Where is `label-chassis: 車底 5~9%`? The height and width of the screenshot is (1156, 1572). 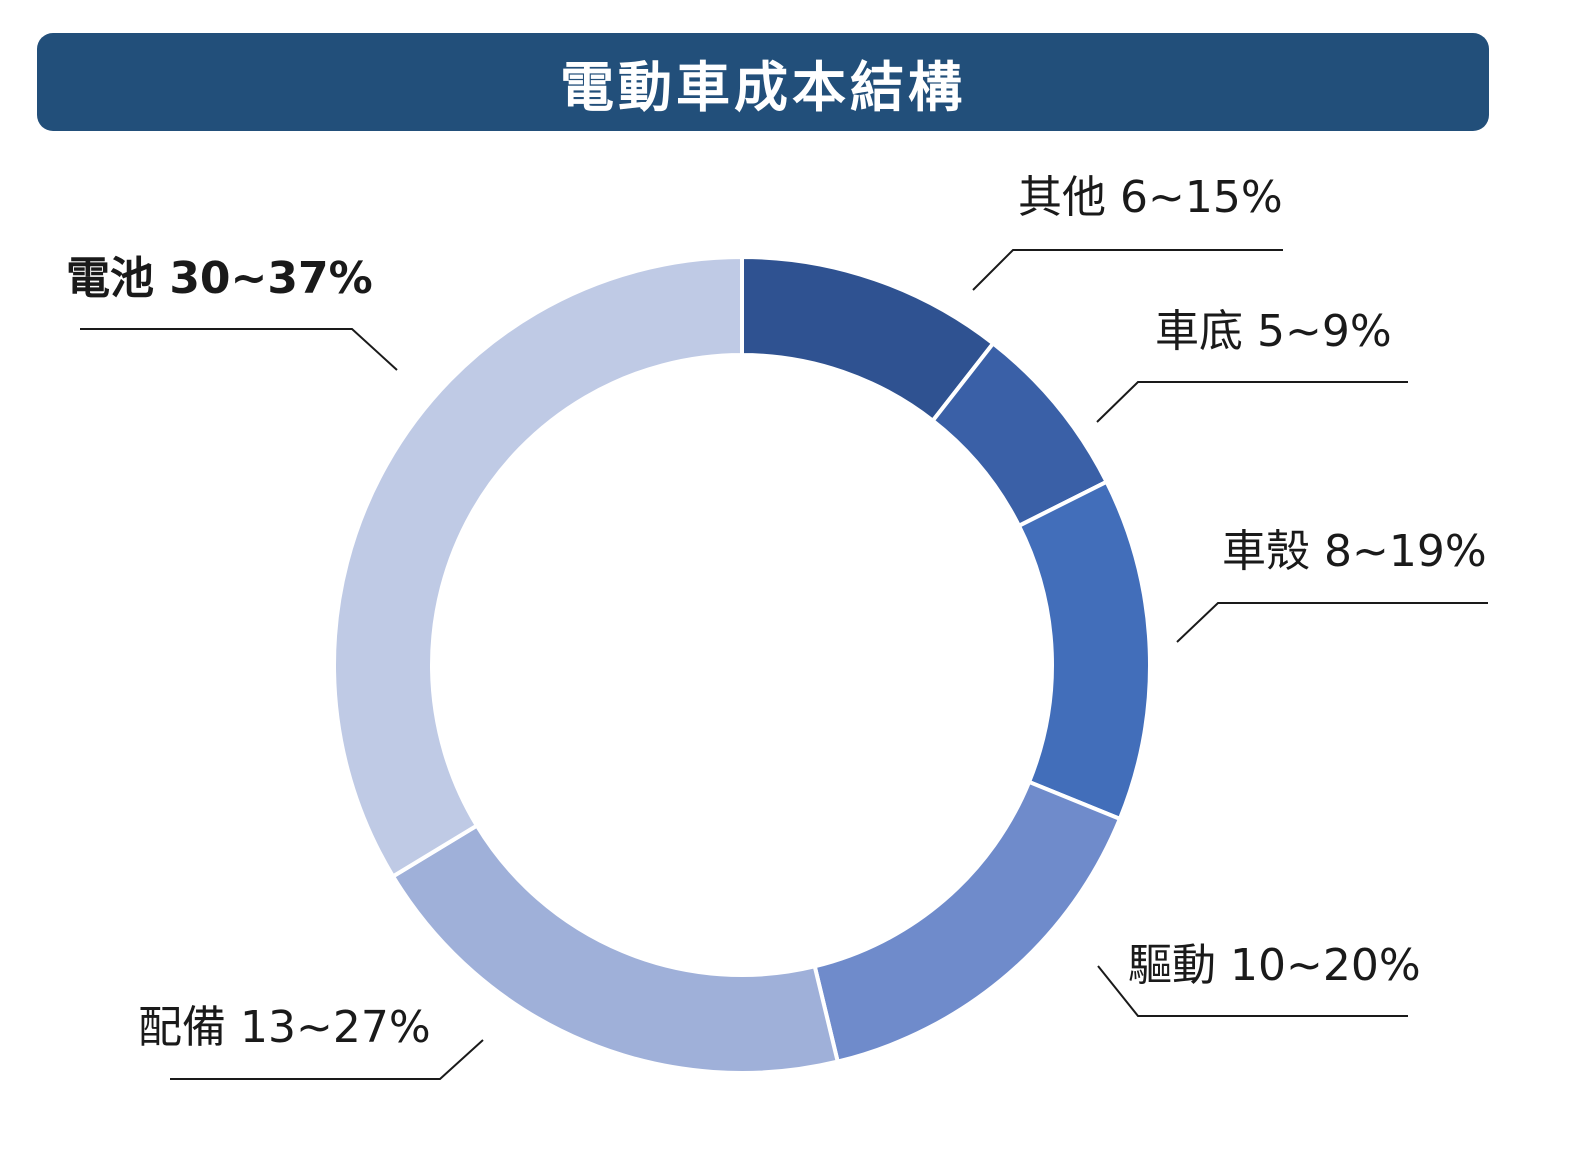 label-chassis: 車底 5~9% is located at coordinates (1273, 331).